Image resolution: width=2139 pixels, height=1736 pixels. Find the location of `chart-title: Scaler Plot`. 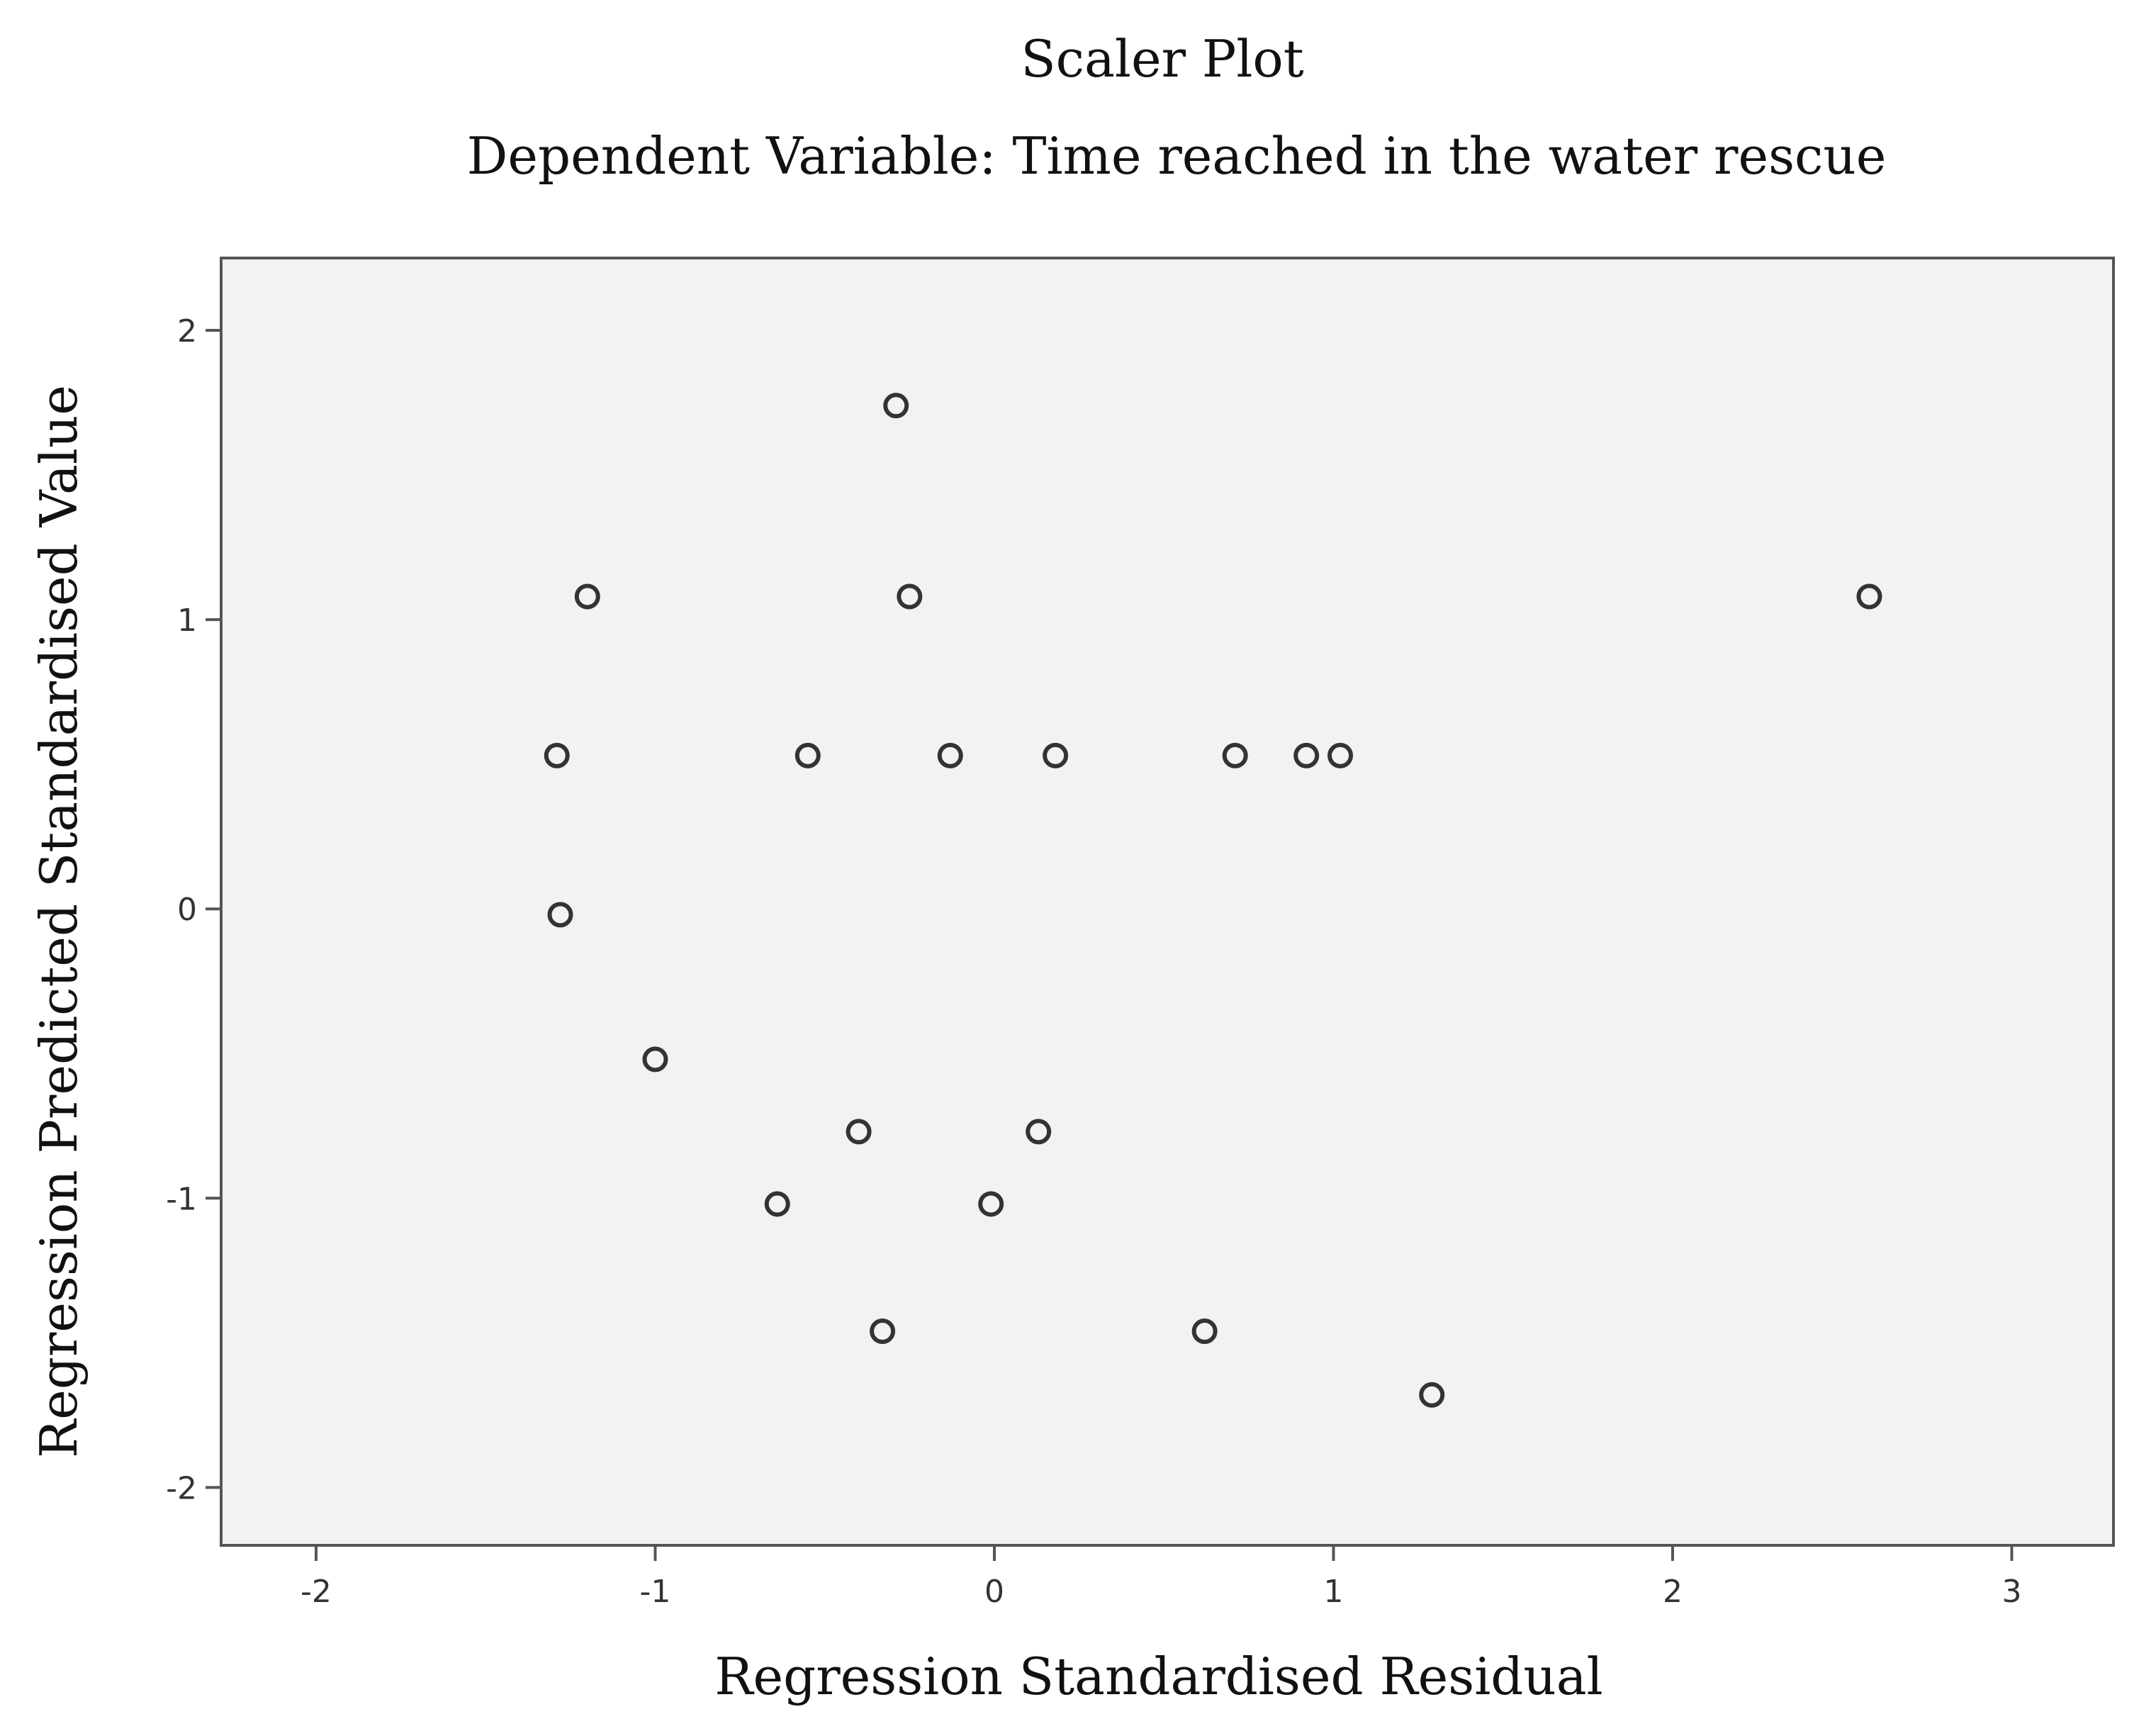

chart-title: Scaler Plot is located at coordinates (1162, 59).